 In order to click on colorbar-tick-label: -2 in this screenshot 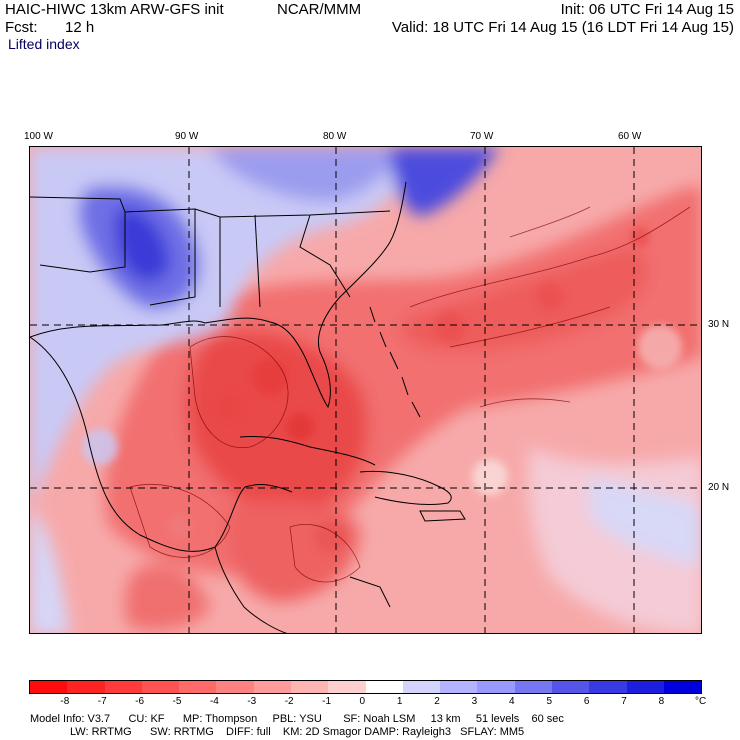, I will do `click(289, 701)`.